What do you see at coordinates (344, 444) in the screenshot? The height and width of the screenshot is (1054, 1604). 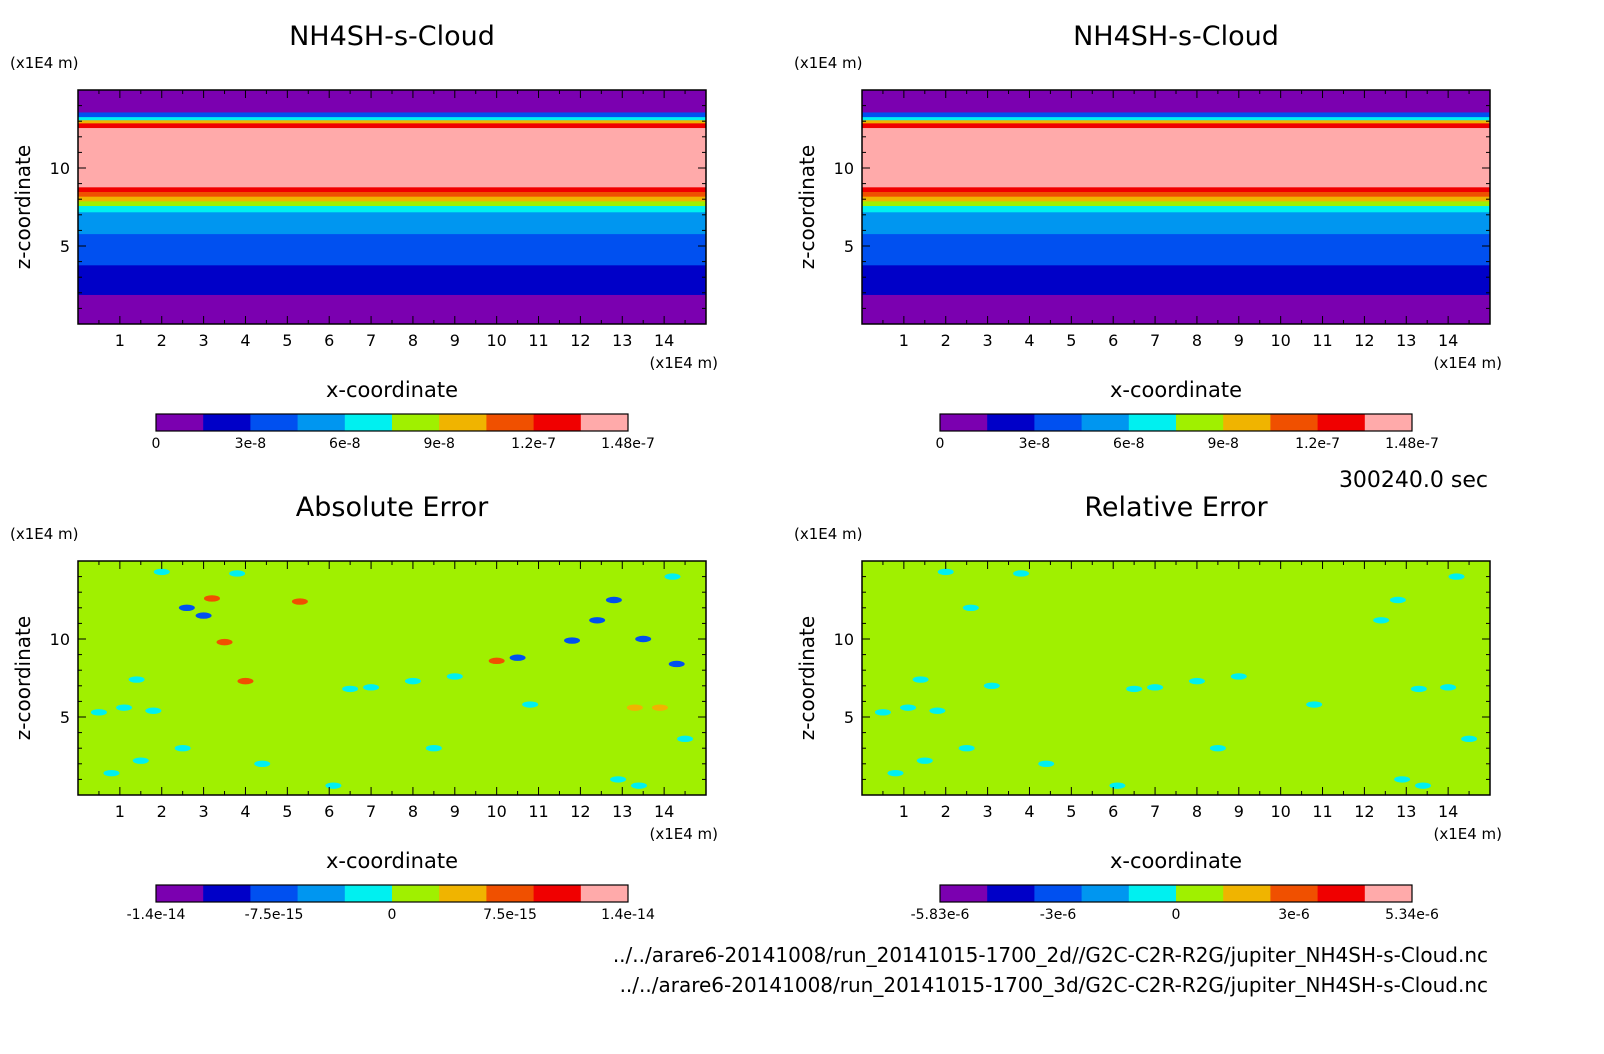 I see `colorbar-tick-label: 6e-8` at bounding box center [344, 444].